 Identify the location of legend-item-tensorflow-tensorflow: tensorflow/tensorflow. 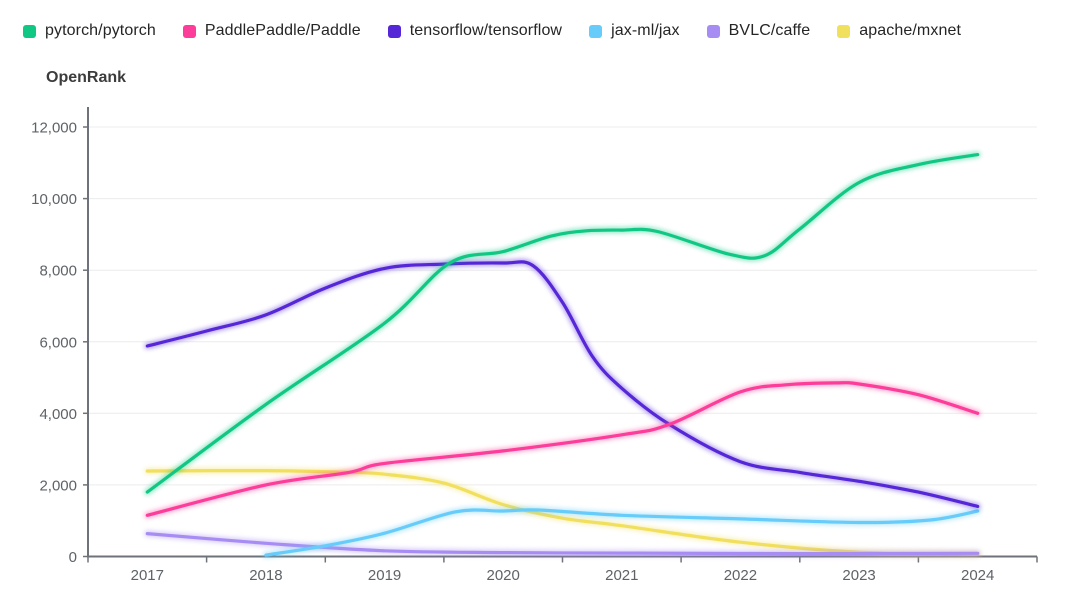
(475, 31).